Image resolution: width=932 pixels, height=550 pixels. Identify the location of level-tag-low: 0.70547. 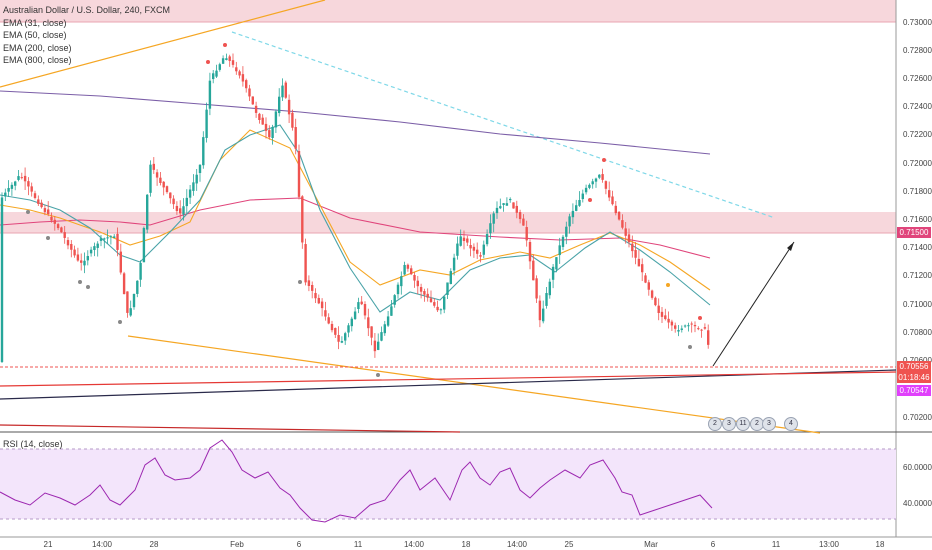
(914, 390).